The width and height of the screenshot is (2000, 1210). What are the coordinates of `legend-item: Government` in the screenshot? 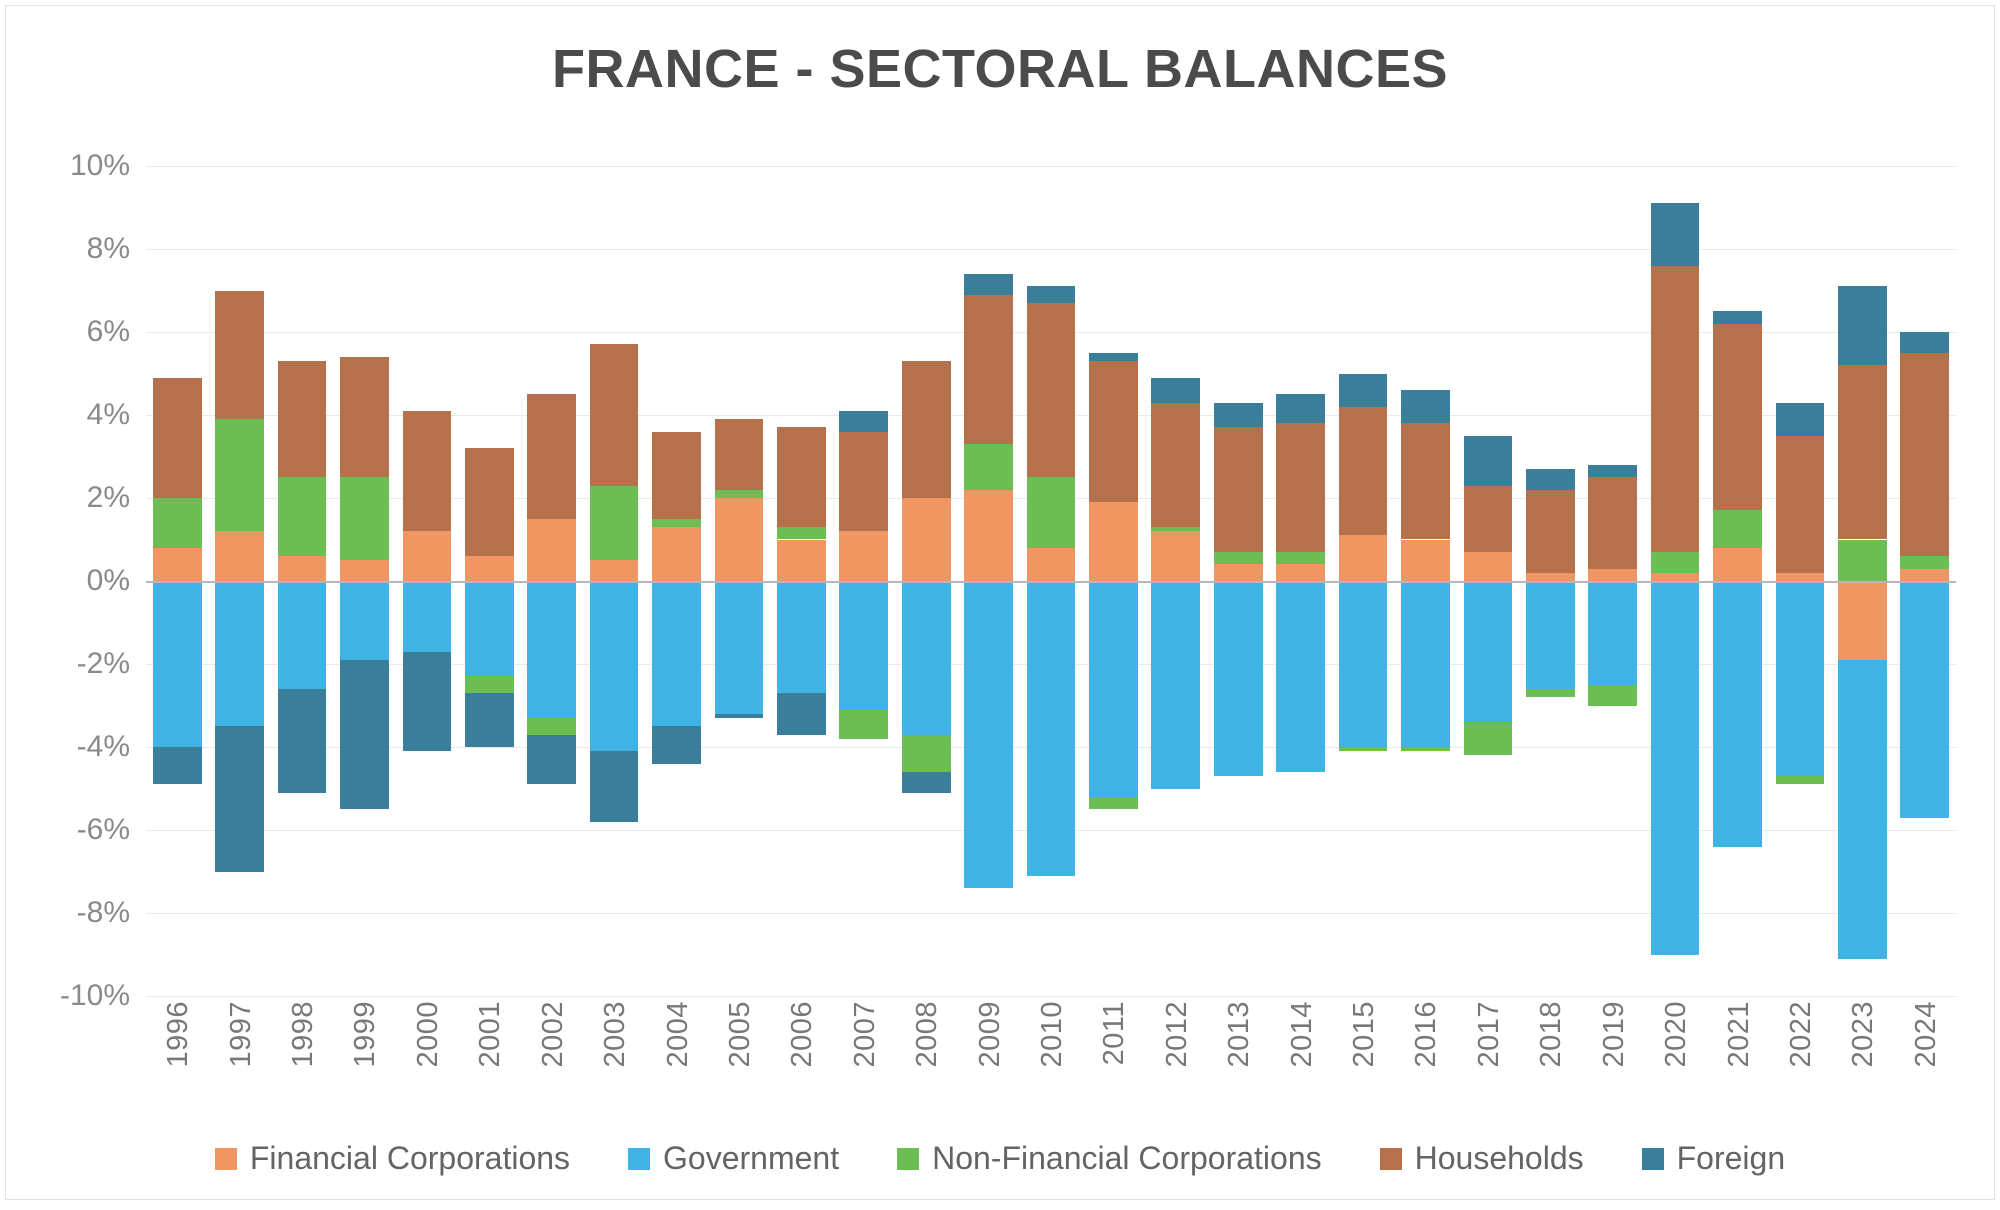 It's located at (733, 1158).